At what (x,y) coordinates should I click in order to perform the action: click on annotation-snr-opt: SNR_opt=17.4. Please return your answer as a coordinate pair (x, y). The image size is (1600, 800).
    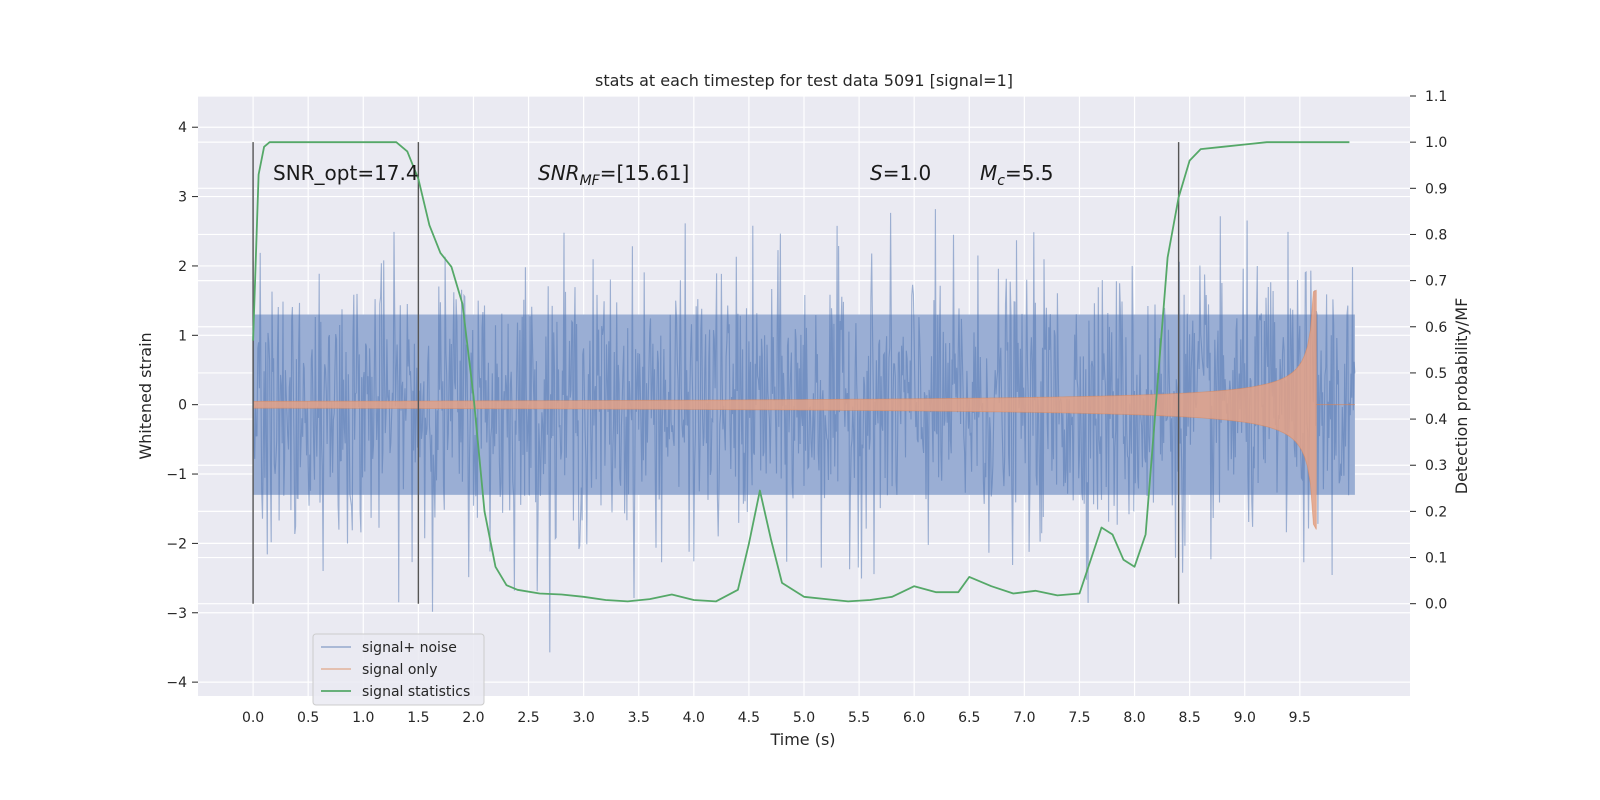
    Looking at the image, I should click on (346, 173).